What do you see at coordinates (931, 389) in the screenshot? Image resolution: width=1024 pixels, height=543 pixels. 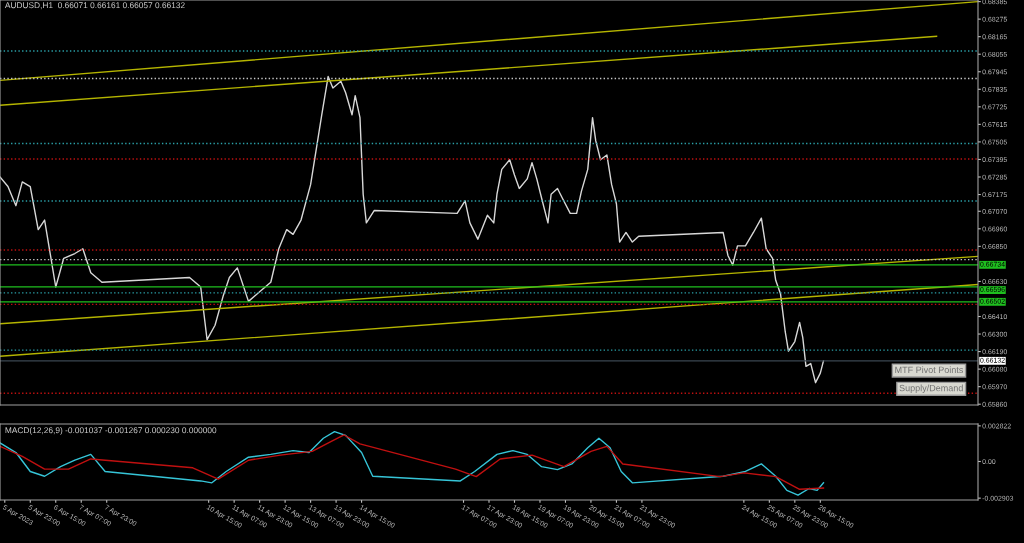 I see `annotation: Supply/Demand` at bounding box center [931, 389].